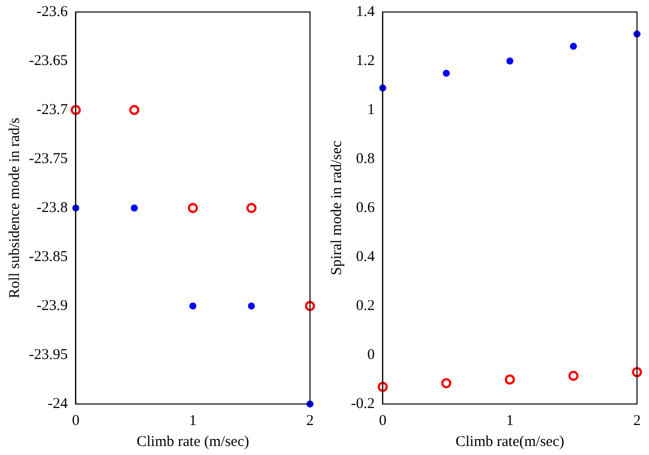 Image resolution: width=649 pixels, height=455 pixels. I want to click on y-tick-label: 1.2, so click(365, 60).